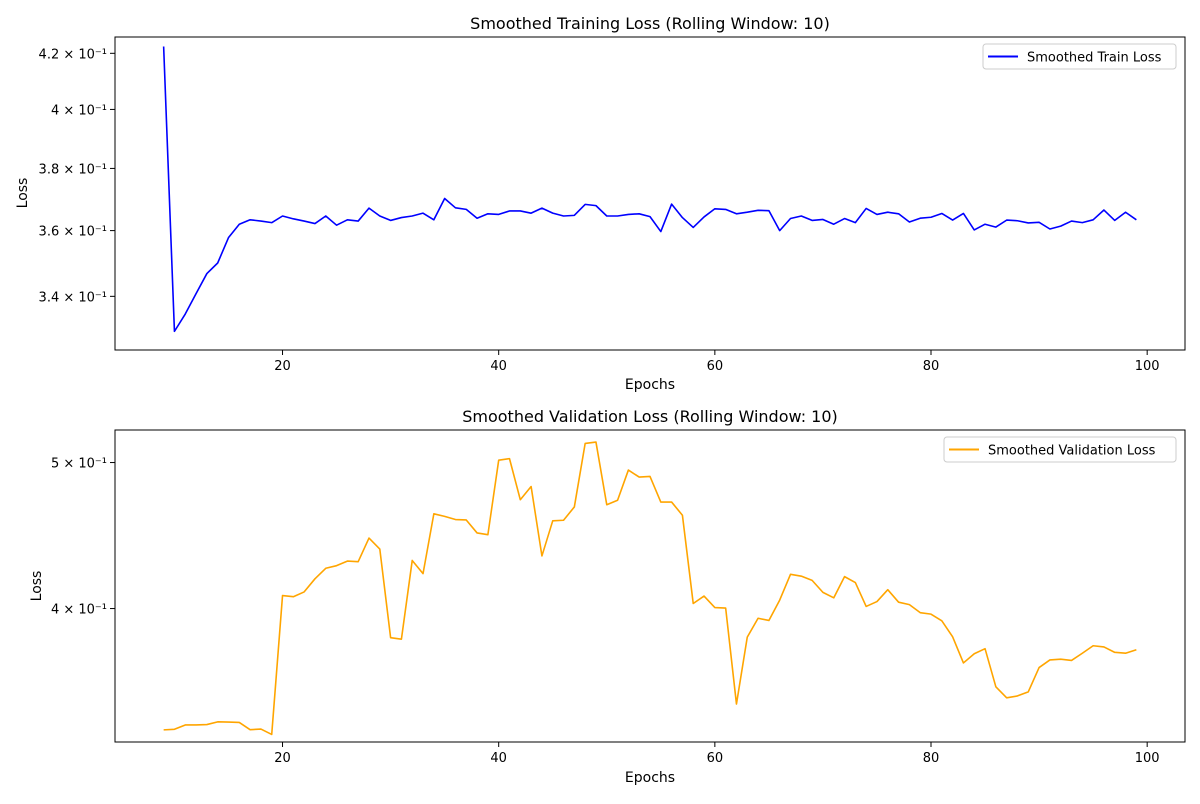 The height and width of the screenshot is (804, 1200). What do you see at coordinates (79, 464) in the screenshot?
I see `y-tick-label: 5 × 10⁻¹` at bounding box center [79, 464].